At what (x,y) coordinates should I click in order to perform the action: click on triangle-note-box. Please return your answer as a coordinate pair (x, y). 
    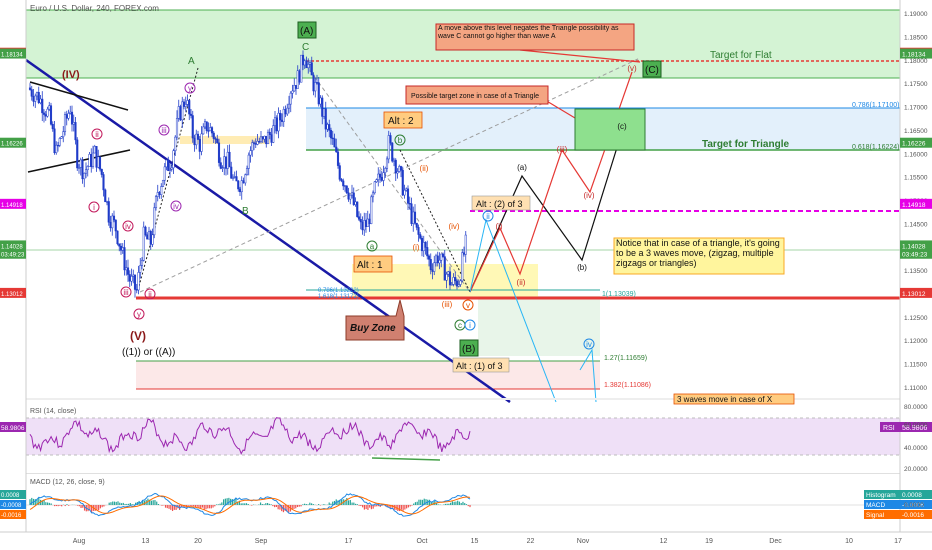
    Looking at the image, I should click on (699, 256).